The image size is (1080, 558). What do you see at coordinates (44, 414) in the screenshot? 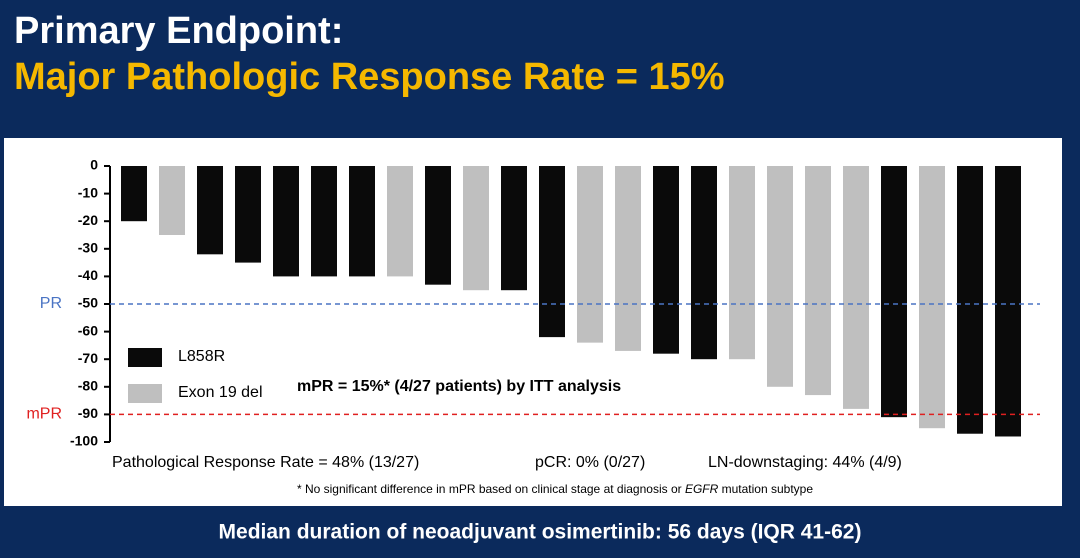
I see `reference-label: mPR` at bounding box center [44, 414].